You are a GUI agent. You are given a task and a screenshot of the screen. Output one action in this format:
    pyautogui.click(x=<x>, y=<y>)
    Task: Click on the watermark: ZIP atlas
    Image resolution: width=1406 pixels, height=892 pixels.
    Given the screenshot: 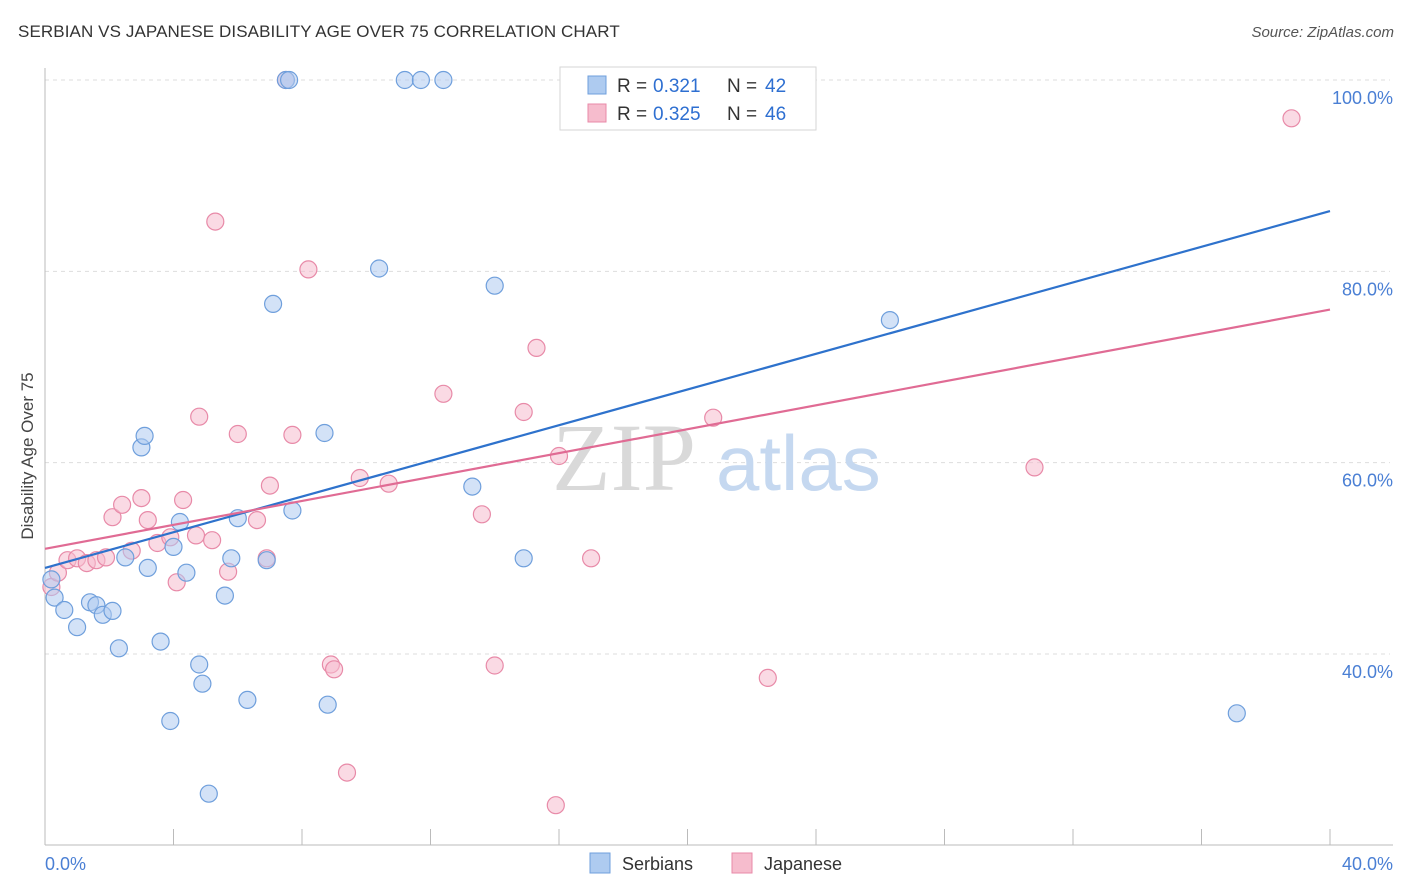 What is the action you would take?
    pyautogui.click(x=716, y=457)
    